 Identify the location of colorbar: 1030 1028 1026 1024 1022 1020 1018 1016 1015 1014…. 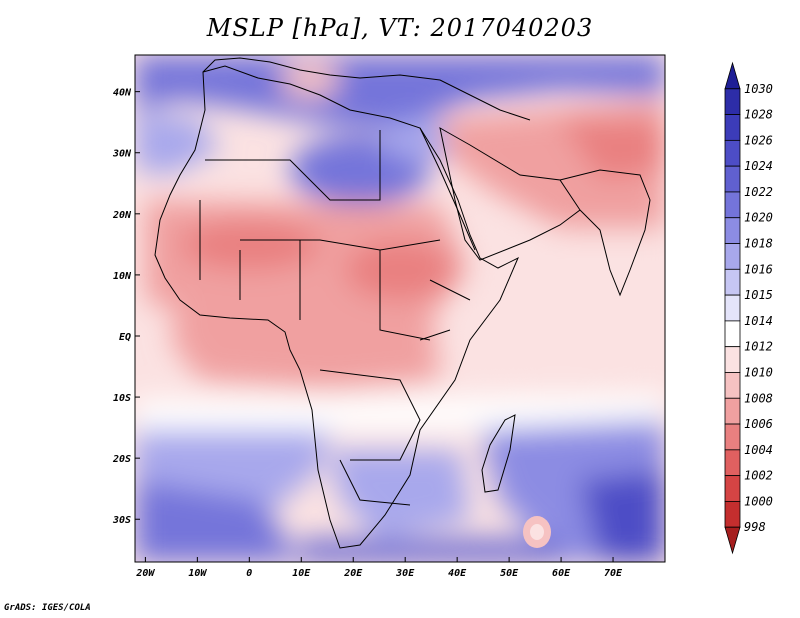
(748, 308).